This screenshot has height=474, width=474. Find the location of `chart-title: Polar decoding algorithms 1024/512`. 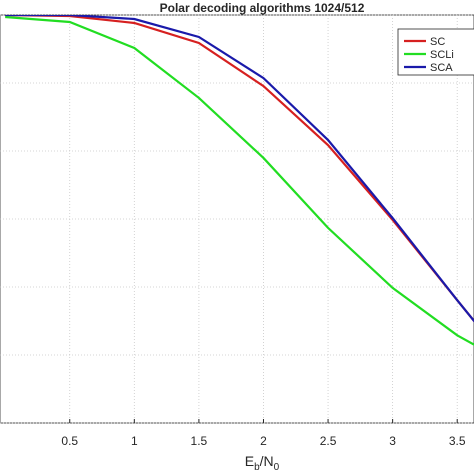

chart-title: Polar decoding algorithms 1024/512 is located at coordinates (262, 8).